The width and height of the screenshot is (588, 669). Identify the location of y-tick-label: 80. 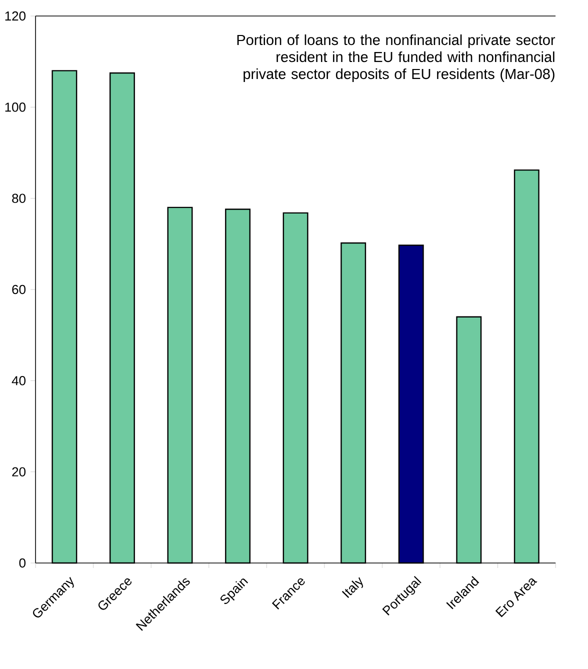
(19, 198).